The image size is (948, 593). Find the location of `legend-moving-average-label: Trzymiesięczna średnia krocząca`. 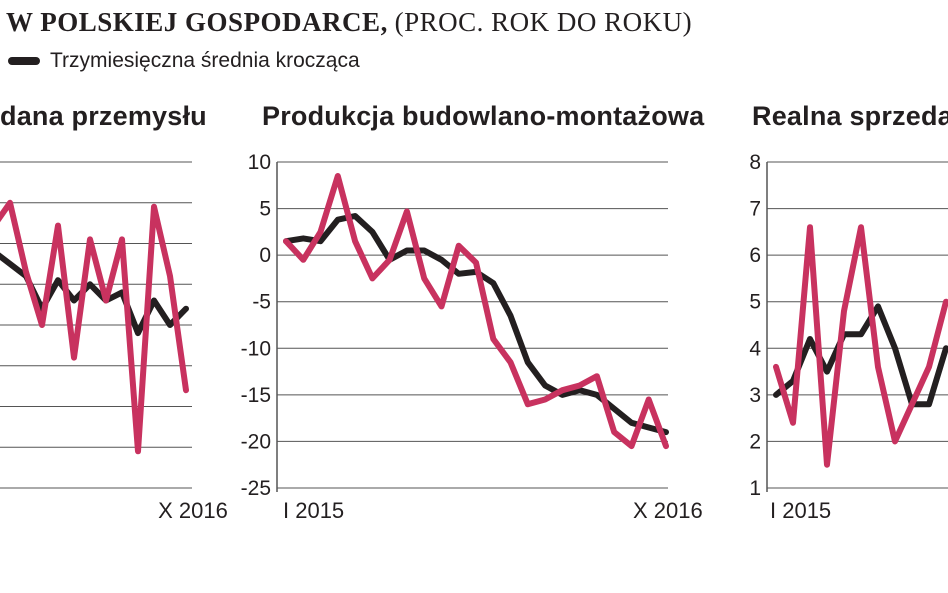

legend-moving-average-label: Trzymiesięczna średnia krocząca is located at coordinates (205, 60).